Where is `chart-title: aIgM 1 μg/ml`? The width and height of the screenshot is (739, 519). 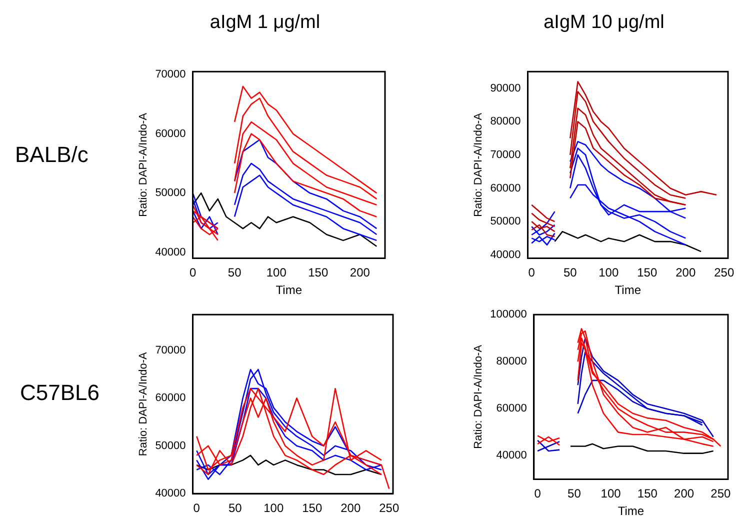 chart-title: aIgM 1 μg/ml is located at coordinates (265, 23).